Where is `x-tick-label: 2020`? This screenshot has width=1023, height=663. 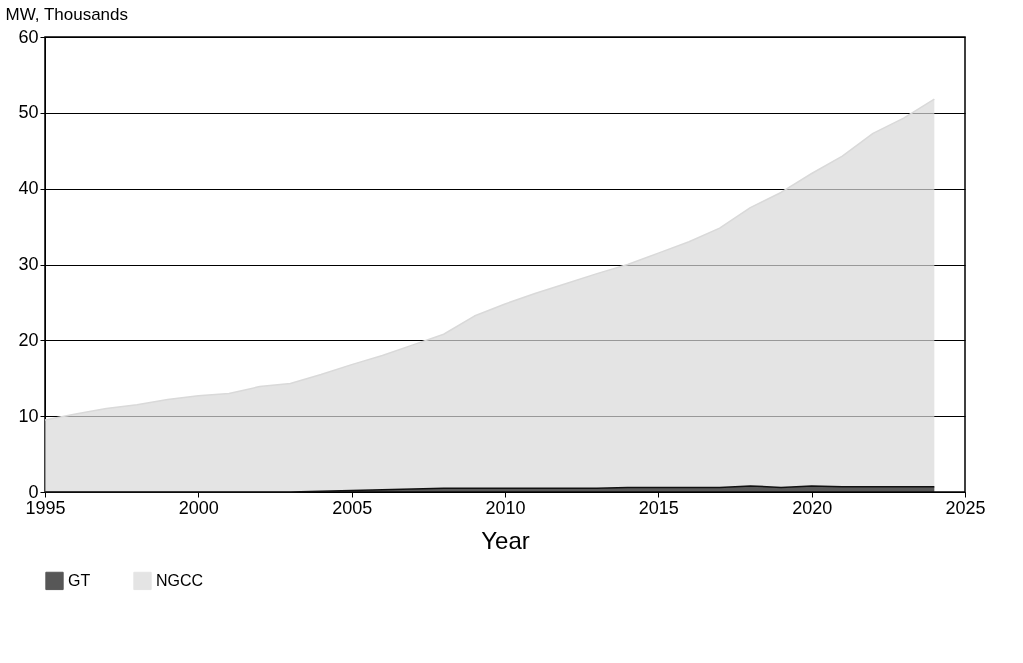 x-tick-label: 2020 is located at coordinates (812, 507).